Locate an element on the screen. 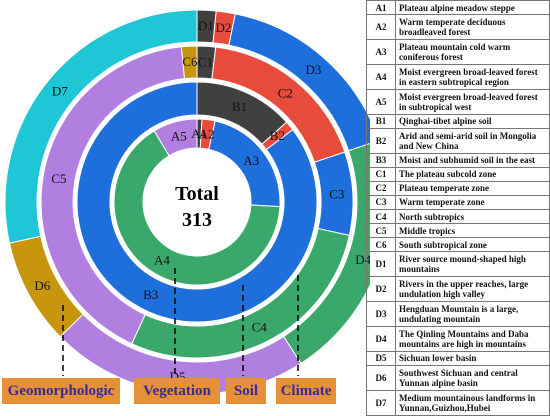  legend-row: B3 Moist and subhumid soil in the east is located at coordinates (458, 160).